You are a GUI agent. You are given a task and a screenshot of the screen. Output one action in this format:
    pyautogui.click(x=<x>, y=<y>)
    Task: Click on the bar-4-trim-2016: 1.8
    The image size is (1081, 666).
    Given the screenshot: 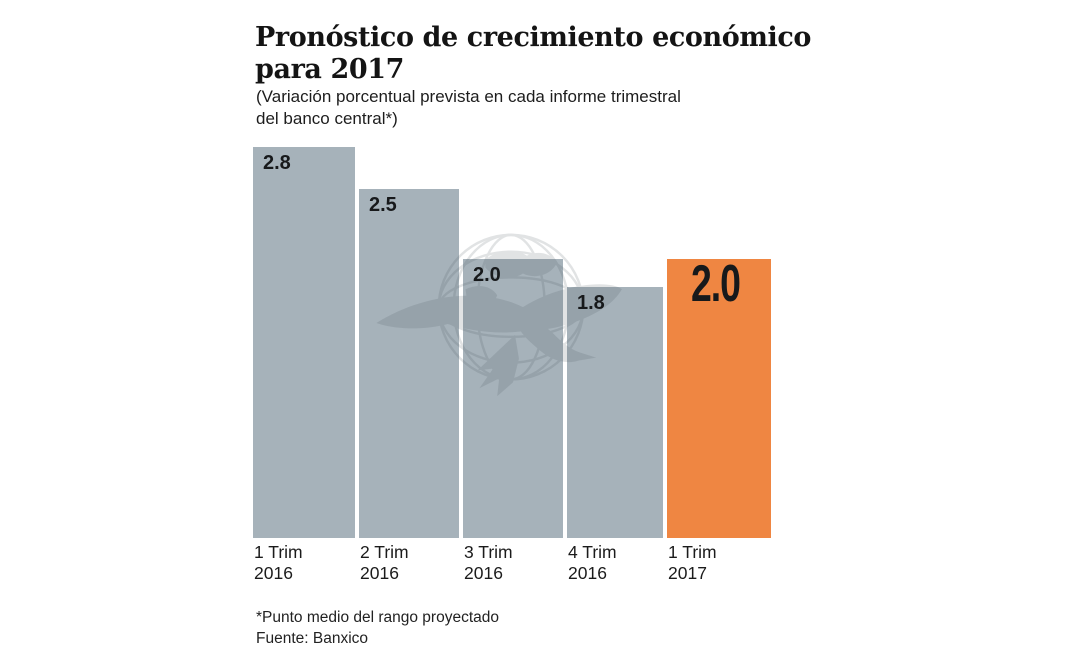 What is the action you would take?
    pyautogui.click(x=615, y=412)
    